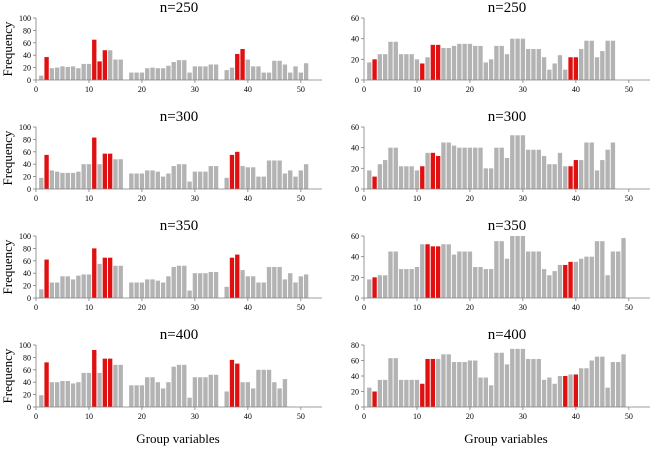 The height and width of the screenshot is (451, 656). Describe the element at coordinates (417, 179) in the screenshot. I see `bar-right-2-x10` at that location.